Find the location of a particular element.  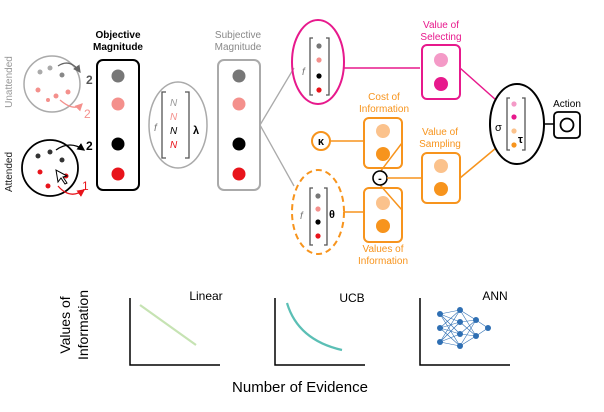

linear-curve is located at coordinates (168, 325).